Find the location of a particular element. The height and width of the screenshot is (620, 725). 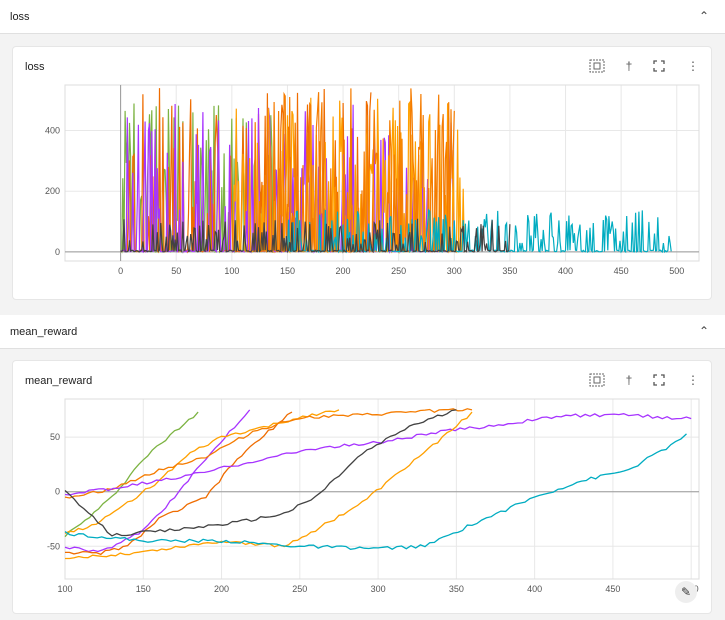

y-tick-label: 50 is located at coordinates (55, 437).